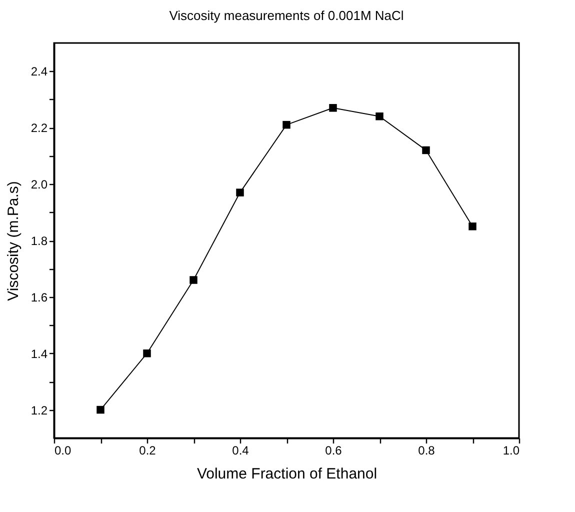 This screenshot has width=575, height=512. Describe the element at coordinates (333, 451) in the screenshot. I see `x-tick-label: 0.6` at that location.